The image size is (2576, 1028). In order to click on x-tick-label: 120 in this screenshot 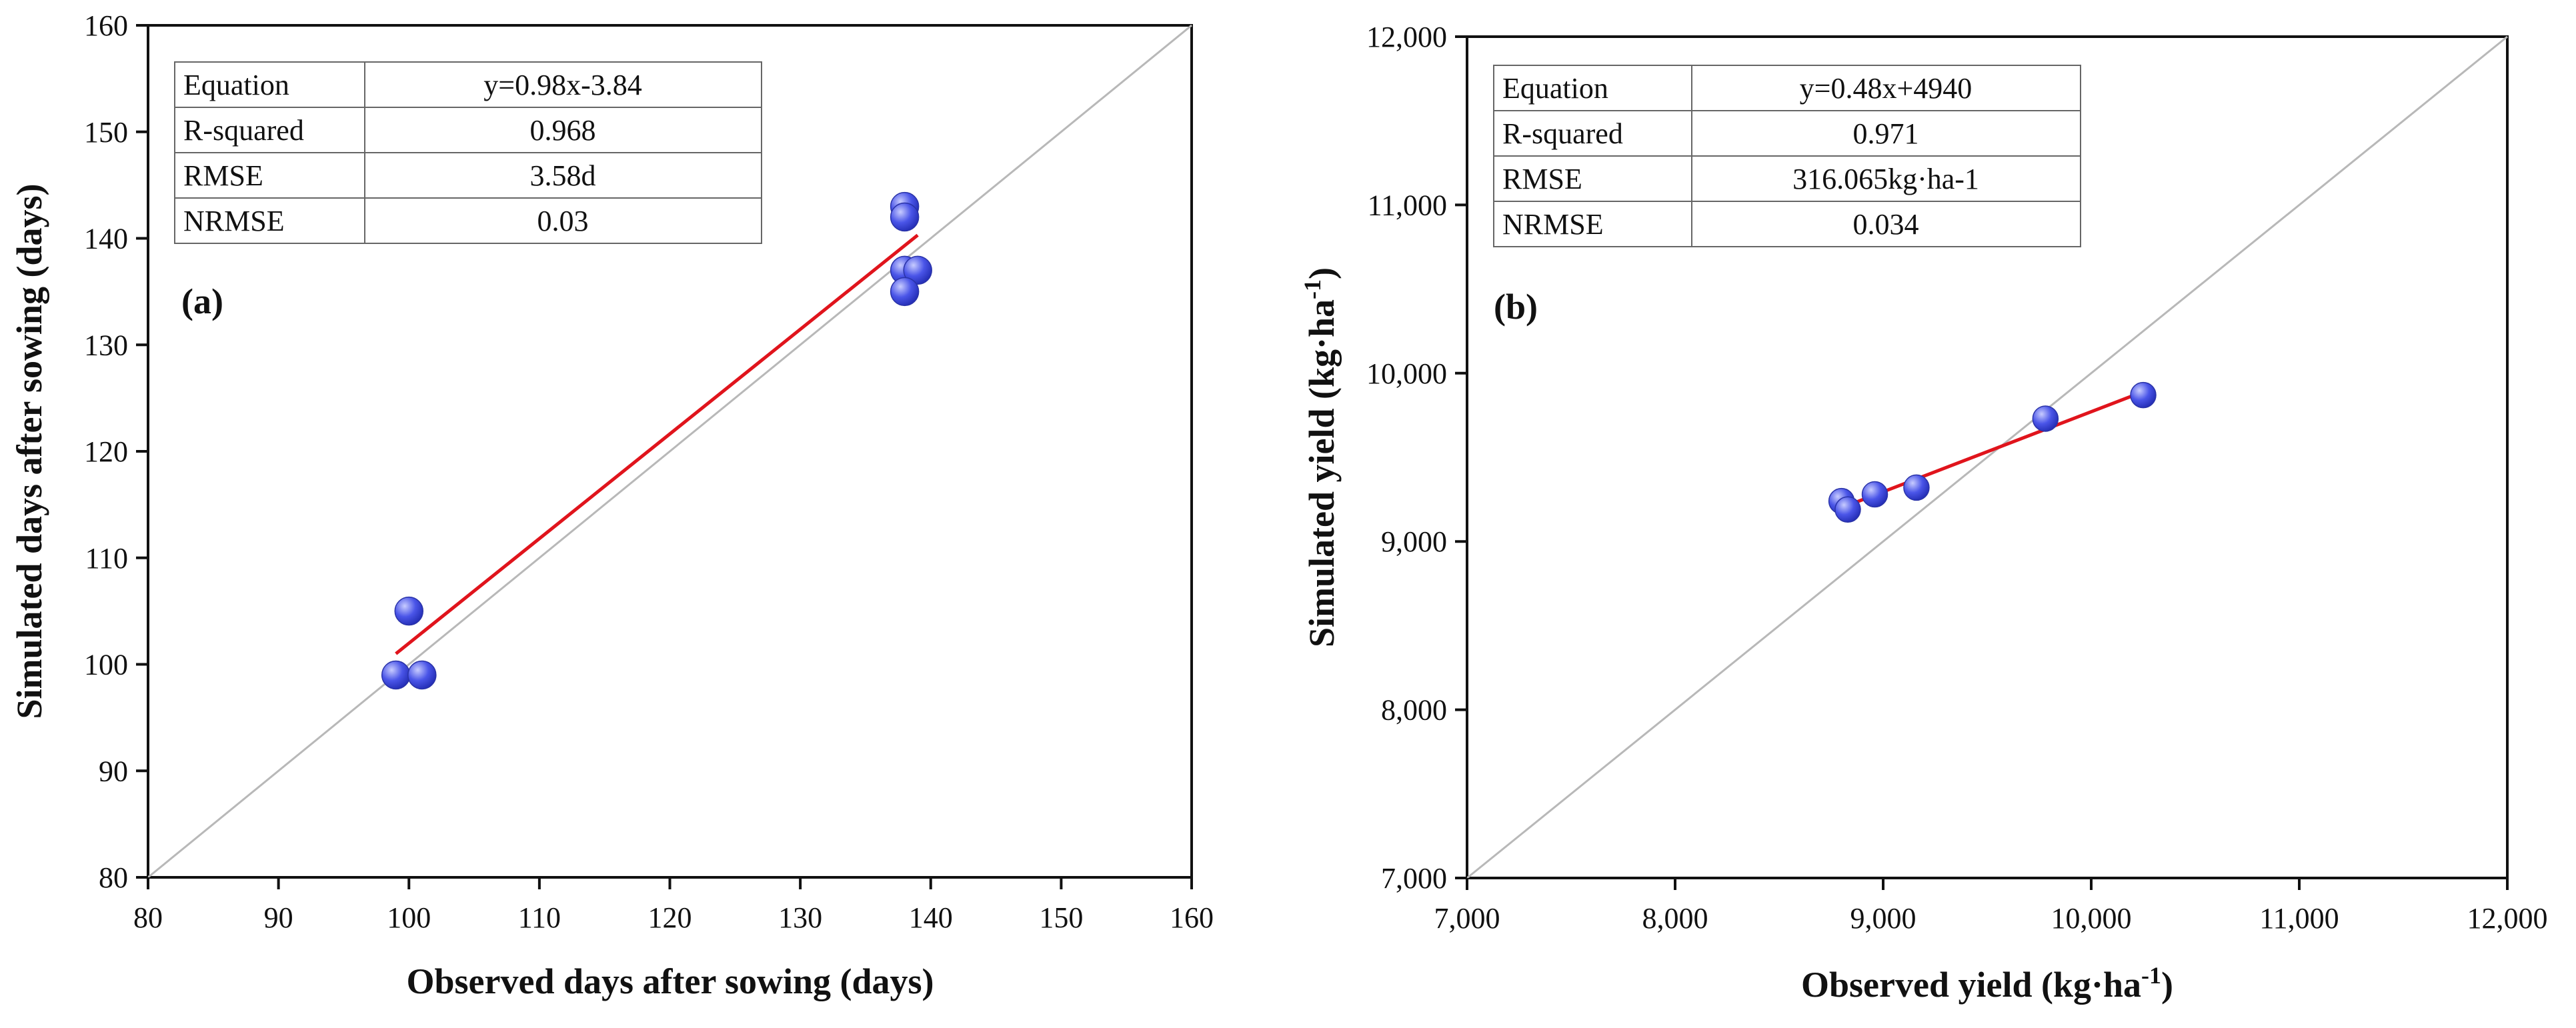, I will do `click(670, 917)`.